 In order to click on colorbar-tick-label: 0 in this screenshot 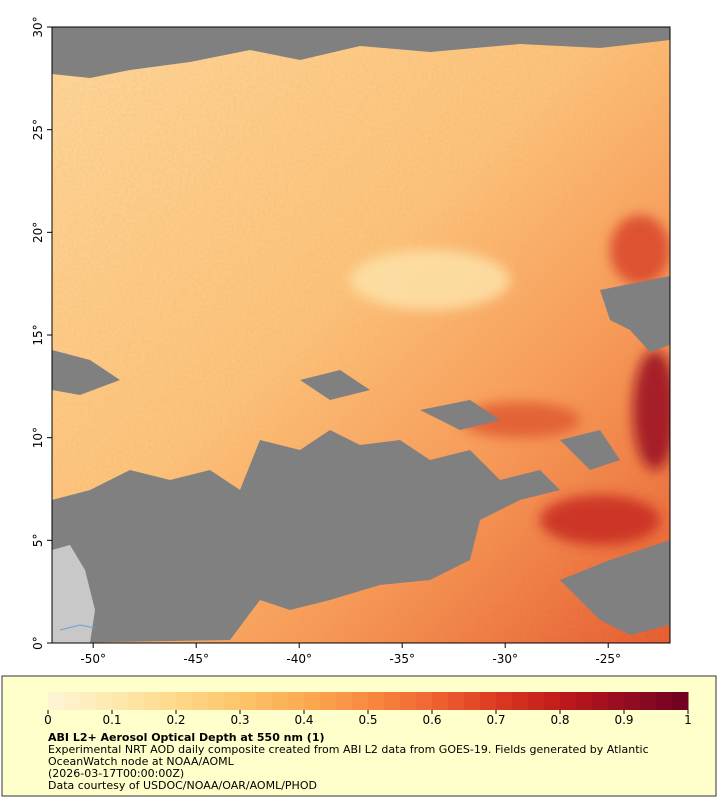, I will do `click(48, 720)`.